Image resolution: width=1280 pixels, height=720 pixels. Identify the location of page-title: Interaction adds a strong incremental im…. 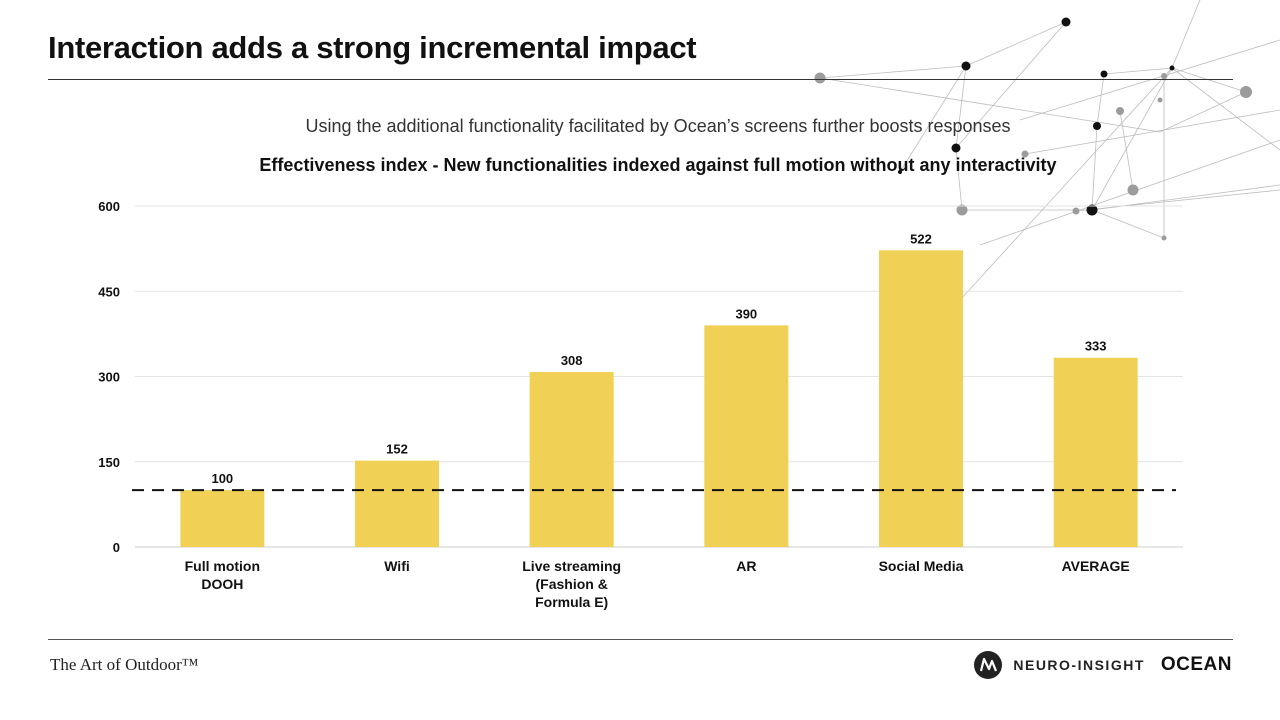
(372, 47).